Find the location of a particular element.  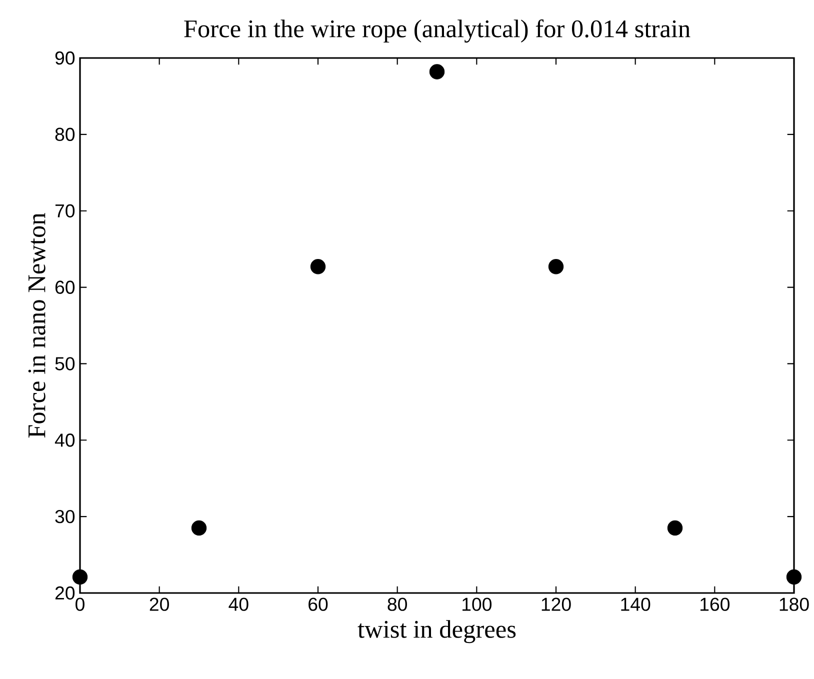

y-tick-label: 20 is located at coordinates (65, 593).